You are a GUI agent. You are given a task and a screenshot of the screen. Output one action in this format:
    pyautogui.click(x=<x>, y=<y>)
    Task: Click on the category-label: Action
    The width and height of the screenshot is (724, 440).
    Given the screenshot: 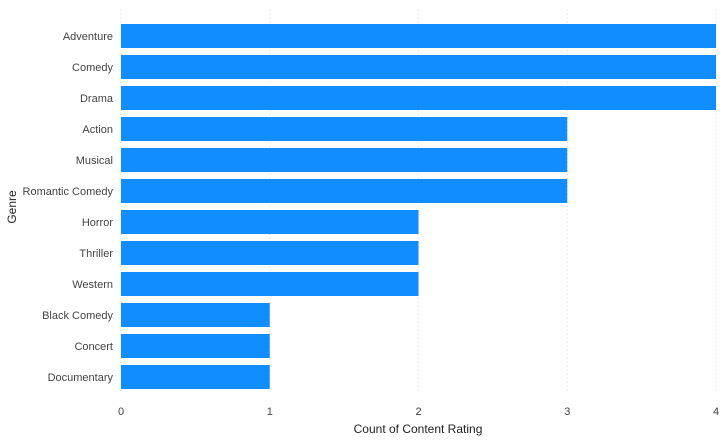 What is the action you would take?
    pyautogui.click(x=97, y=130)
    